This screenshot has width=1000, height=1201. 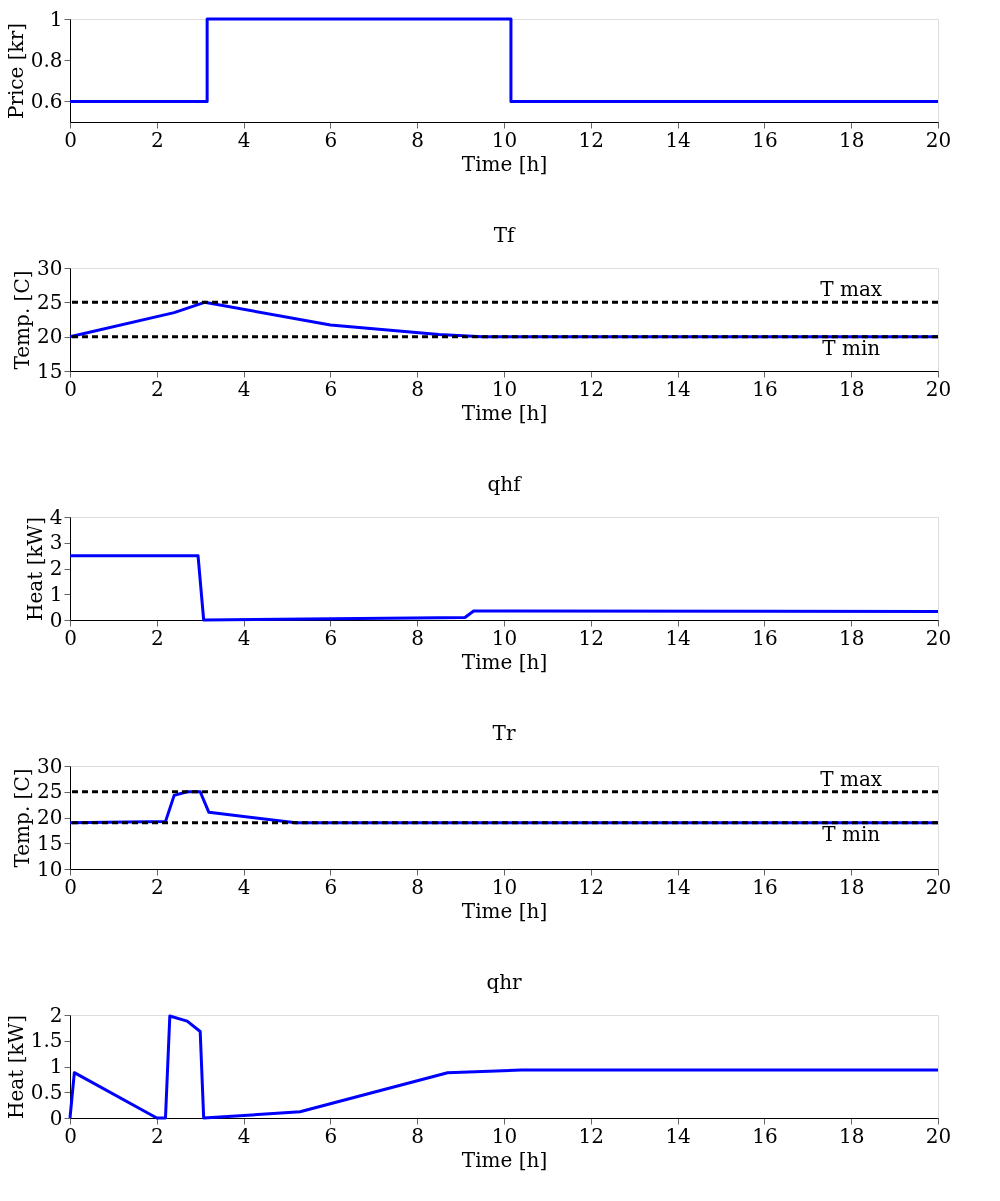 What do you see at coordinates (504, 235) in the screenshot?
I see `chart-title: Tf` at bounding box center [504, 235].